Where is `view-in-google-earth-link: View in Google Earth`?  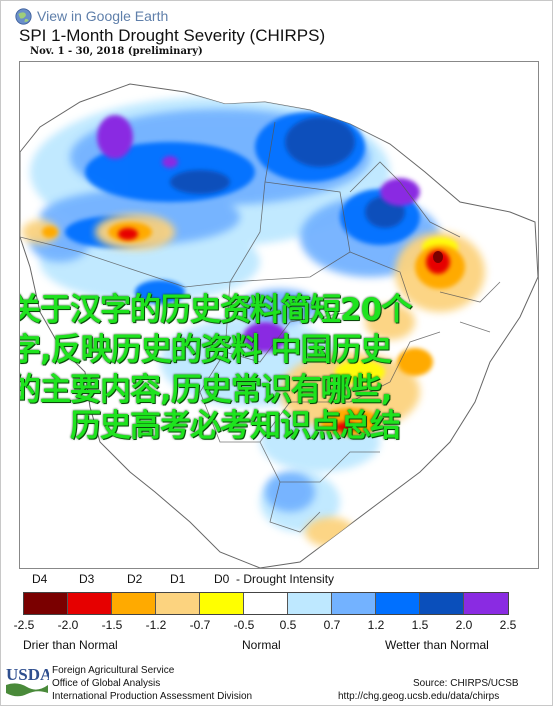 view-in-google-earth-link: View in Google Earth is located at coordinates (91, 16).